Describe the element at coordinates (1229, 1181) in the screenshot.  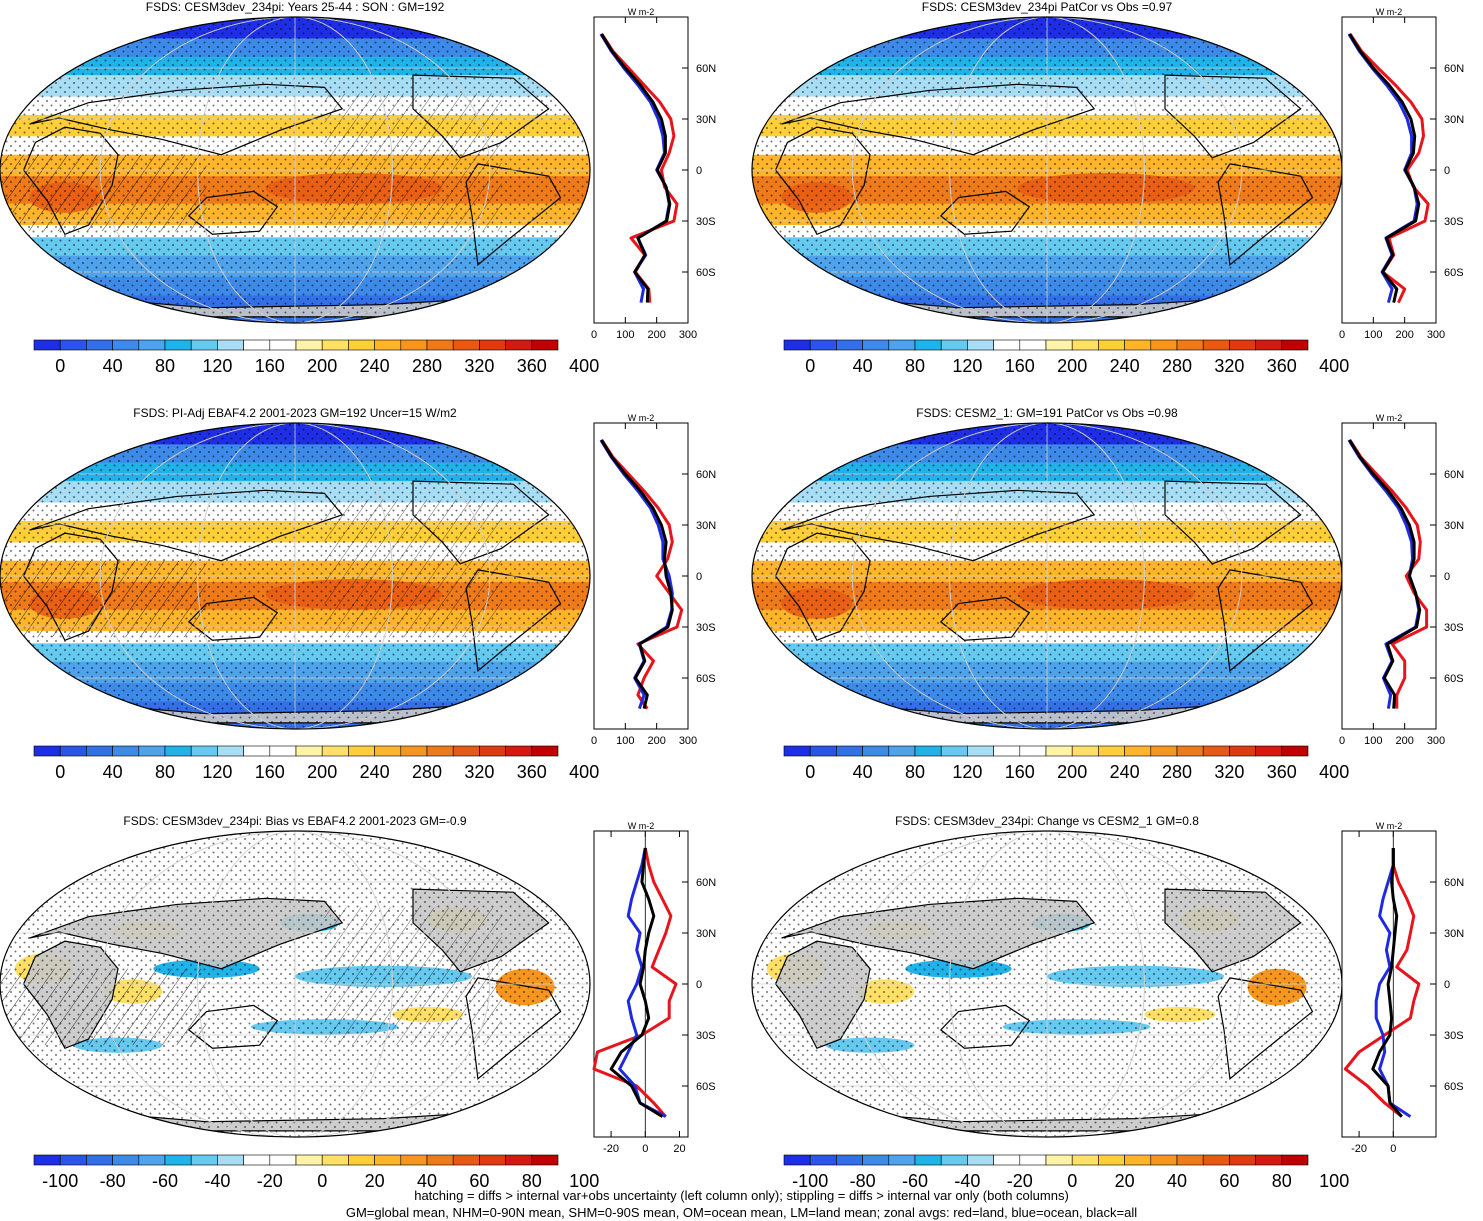
I see `colorbar-tick-label: 60` at that location.